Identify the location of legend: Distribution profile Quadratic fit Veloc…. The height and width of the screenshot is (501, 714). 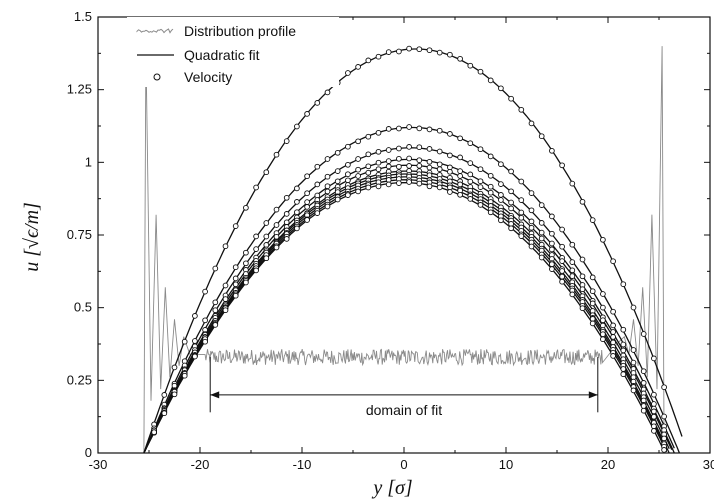
(233, 52).